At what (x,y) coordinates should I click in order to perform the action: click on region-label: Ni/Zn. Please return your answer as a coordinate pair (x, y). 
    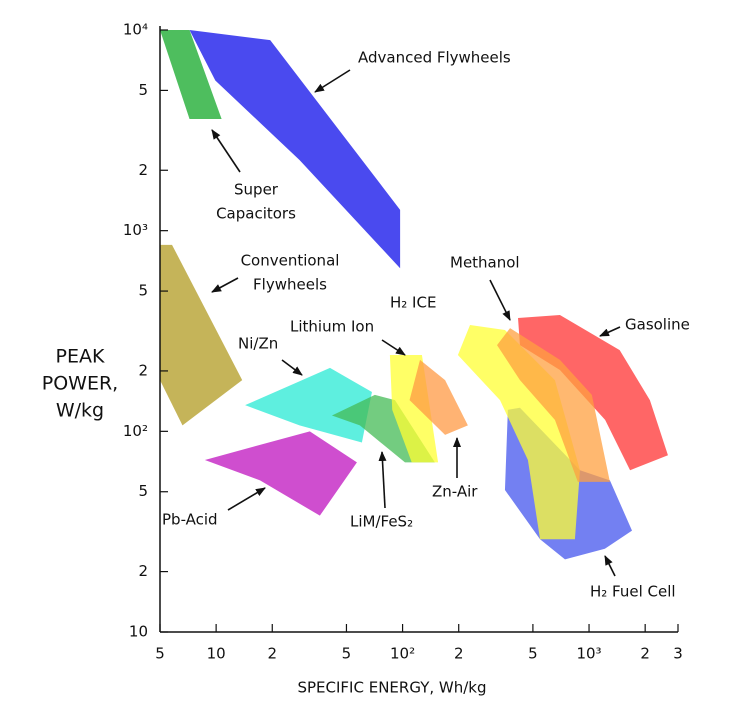
    Looking at the image, I should click on (258, 344).